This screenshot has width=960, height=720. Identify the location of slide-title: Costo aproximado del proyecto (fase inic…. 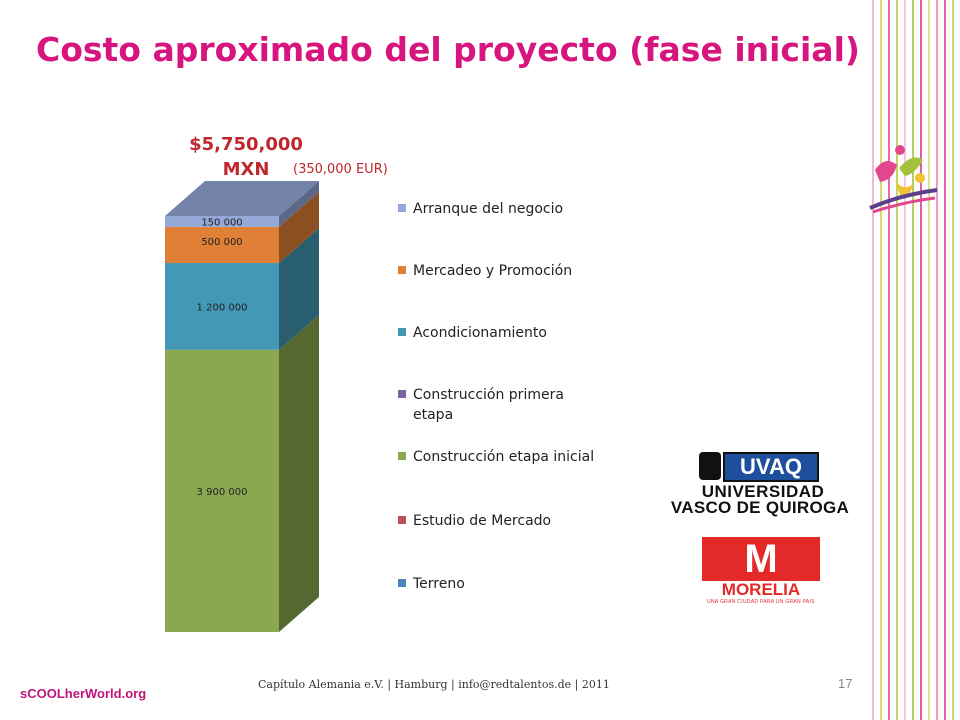
(448, 49).